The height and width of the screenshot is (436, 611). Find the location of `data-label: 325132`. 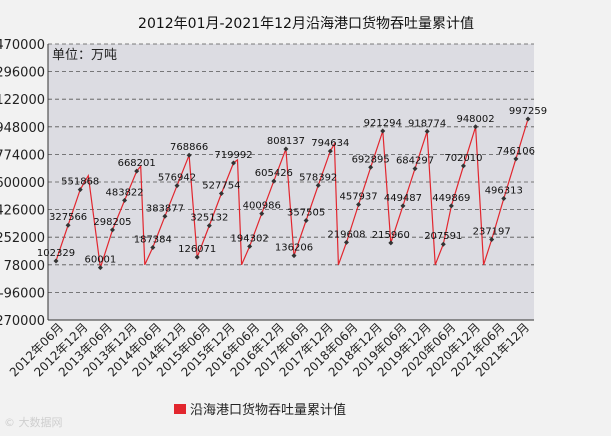

data-label: 325132 is located at coordinates (209, 218).